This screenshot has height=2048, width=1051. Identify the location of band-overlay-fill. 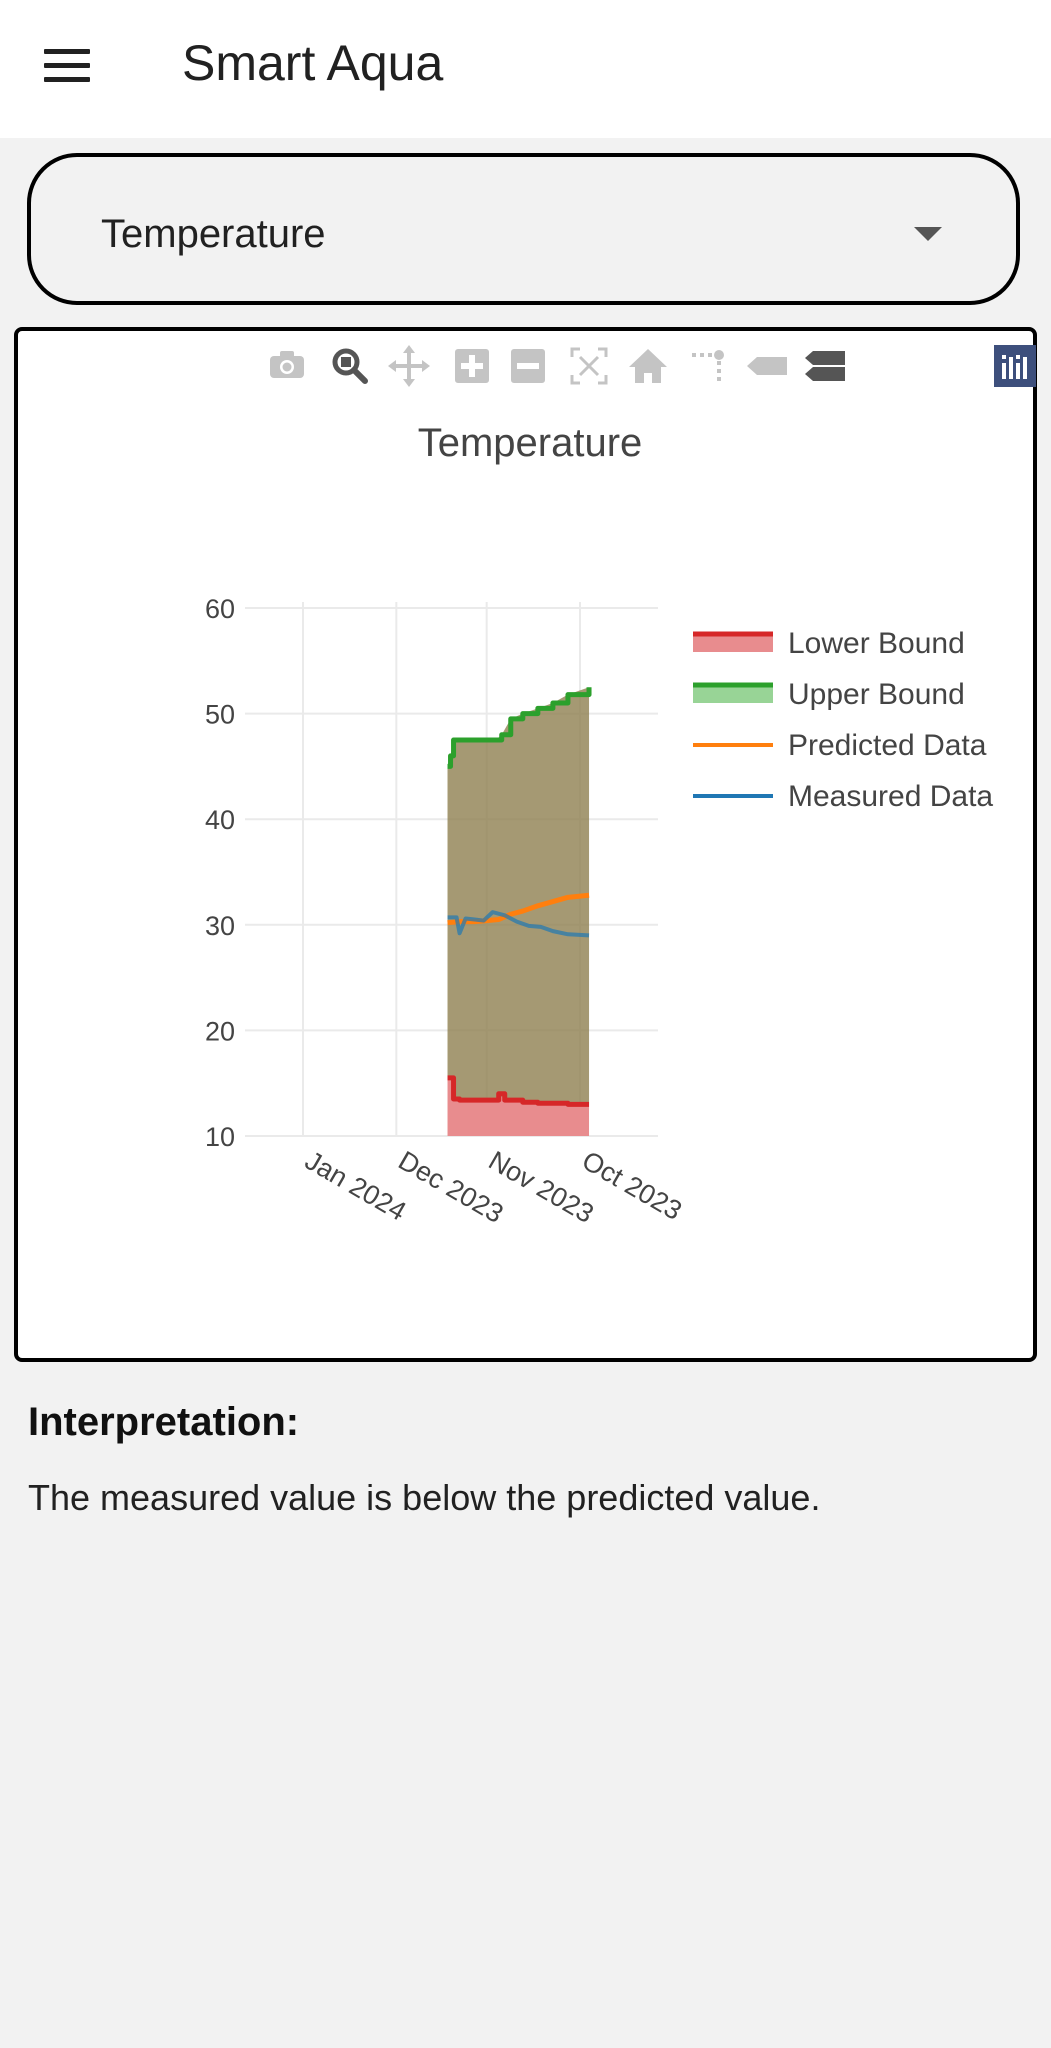
(518, 896).